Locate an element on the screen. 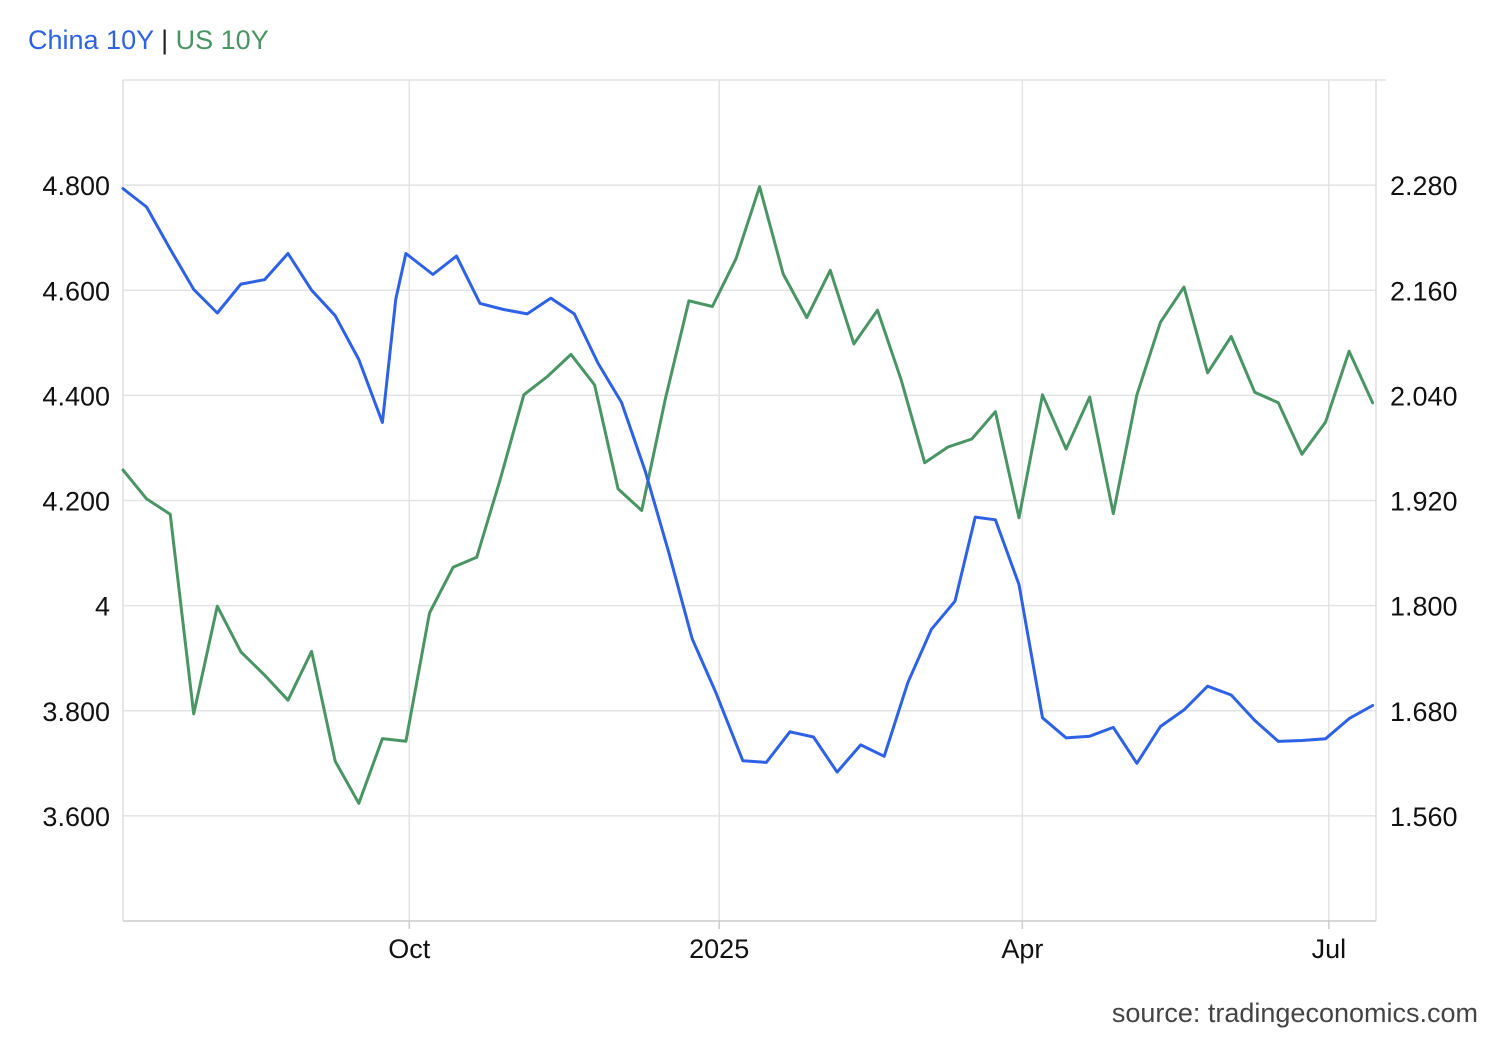  y-left-tick-label: 4 is located at coordinates (102, 607).